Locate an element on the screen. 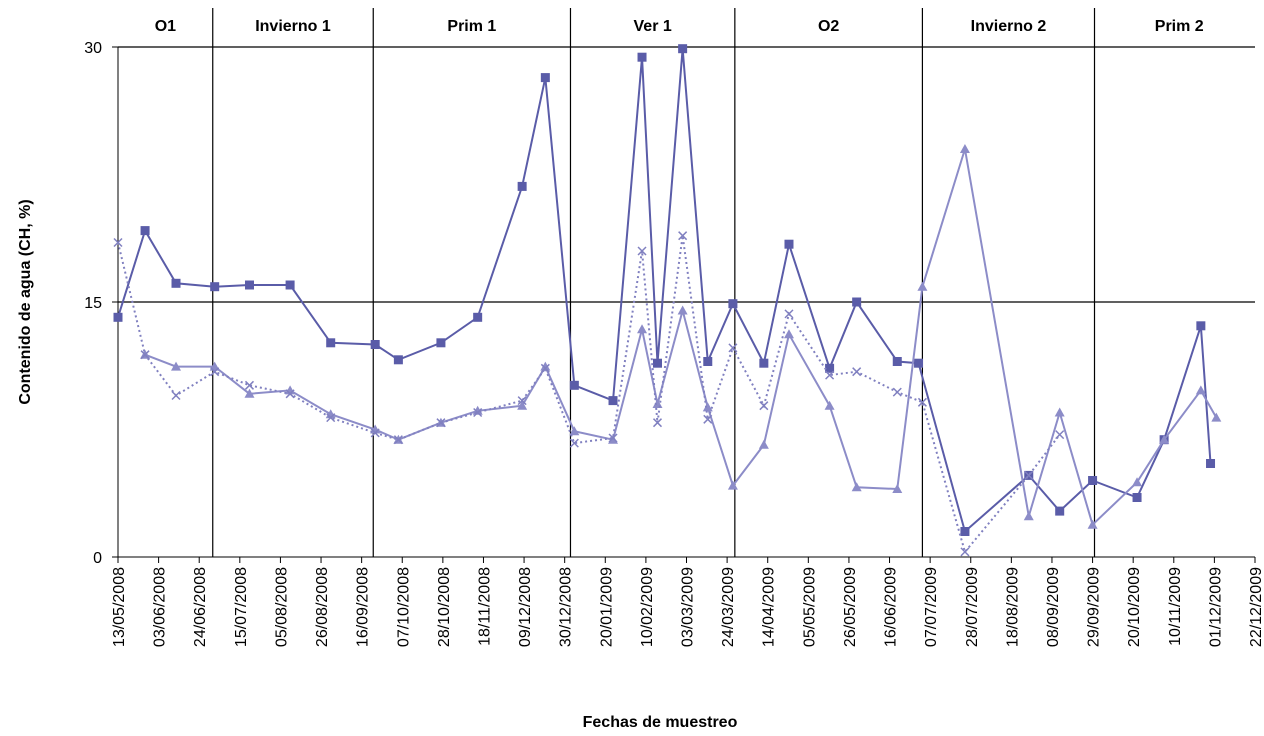 This screenshot has width=1264, height=736. x-tick-label: 05/05/2009 is located at coordinates (809, 607).